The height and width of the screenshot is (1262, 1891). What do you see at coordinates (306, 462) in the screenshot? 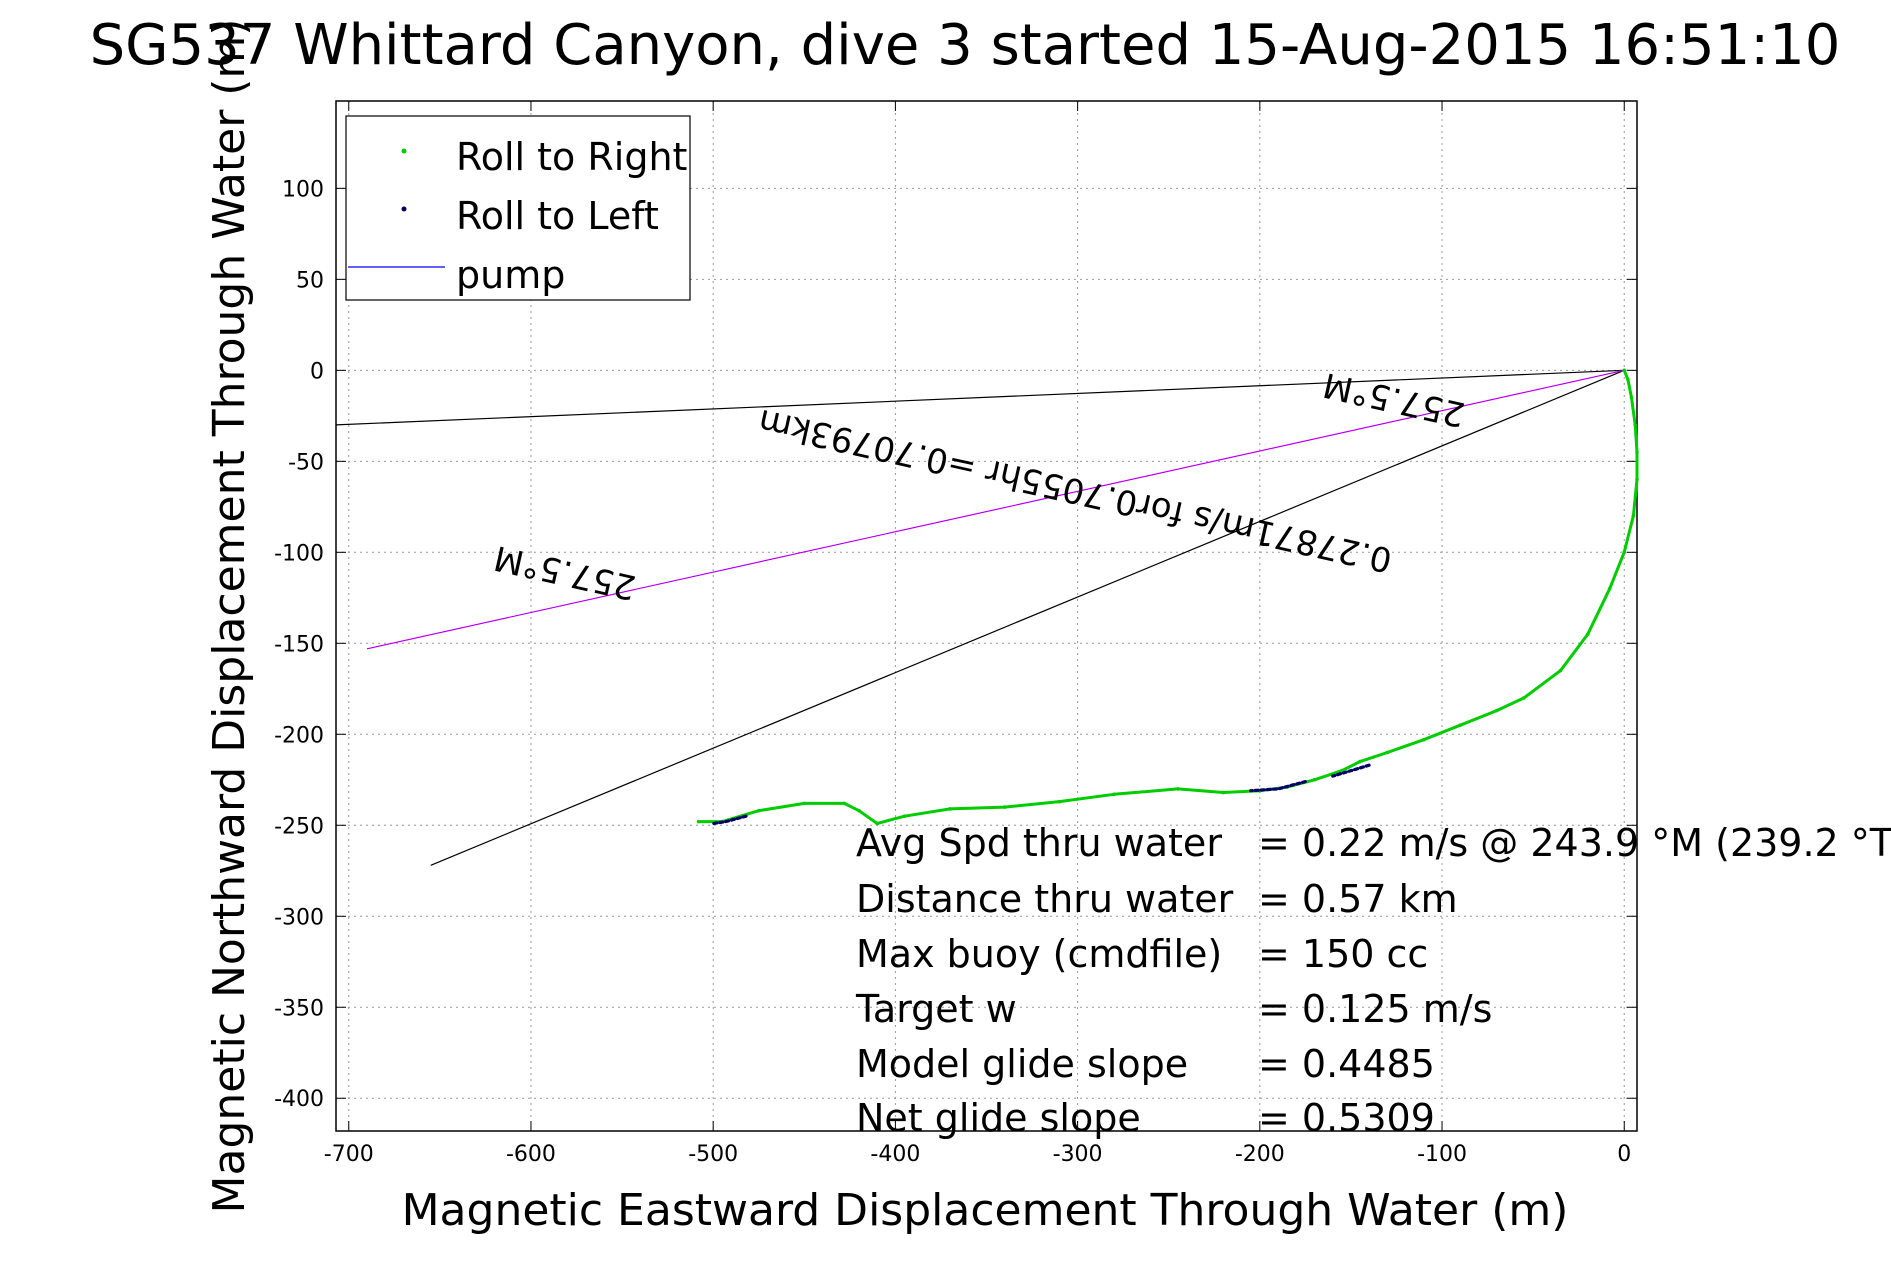
I see `y-tick-label: -50` at bounding box center [306, 462].